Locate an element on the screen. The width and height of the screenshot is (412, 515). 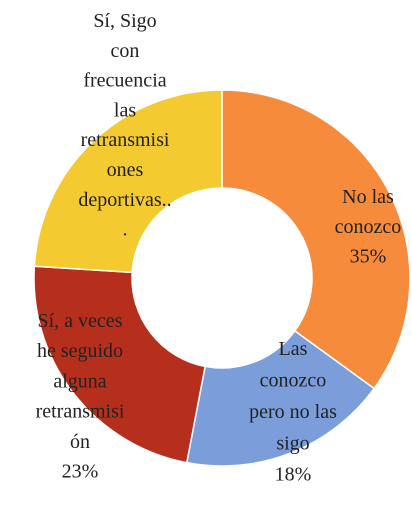
slice-label: No las conozco is located at coordinates (368, 212).